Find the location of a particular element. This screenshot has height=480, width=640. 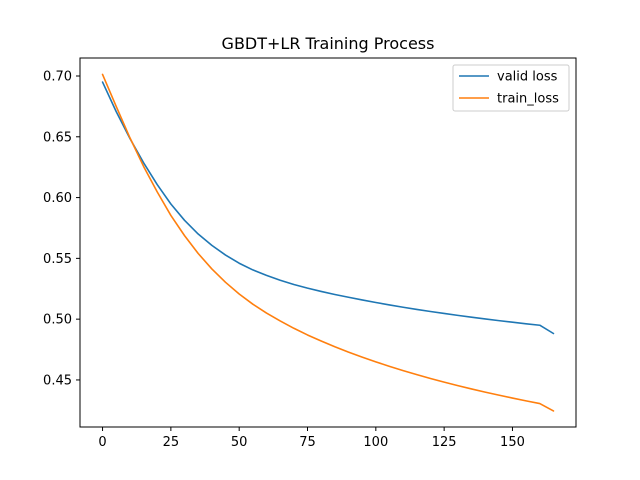

y-tick-label: 0.50 is located at coordinates (57, 320).